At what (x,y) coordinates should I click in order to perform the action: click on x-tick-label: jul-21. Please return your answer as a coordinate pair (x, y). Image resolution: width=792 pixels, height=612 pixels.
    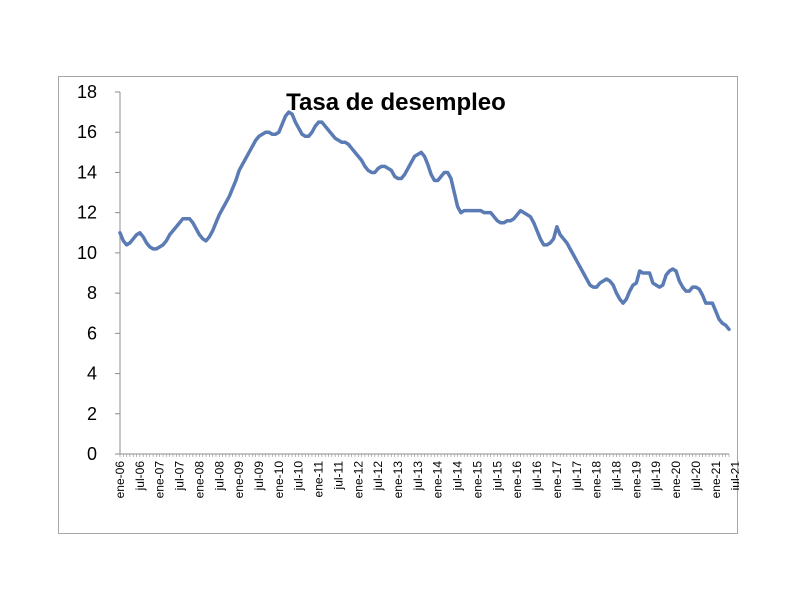
    Looking at the image, I should click on (734, 476).